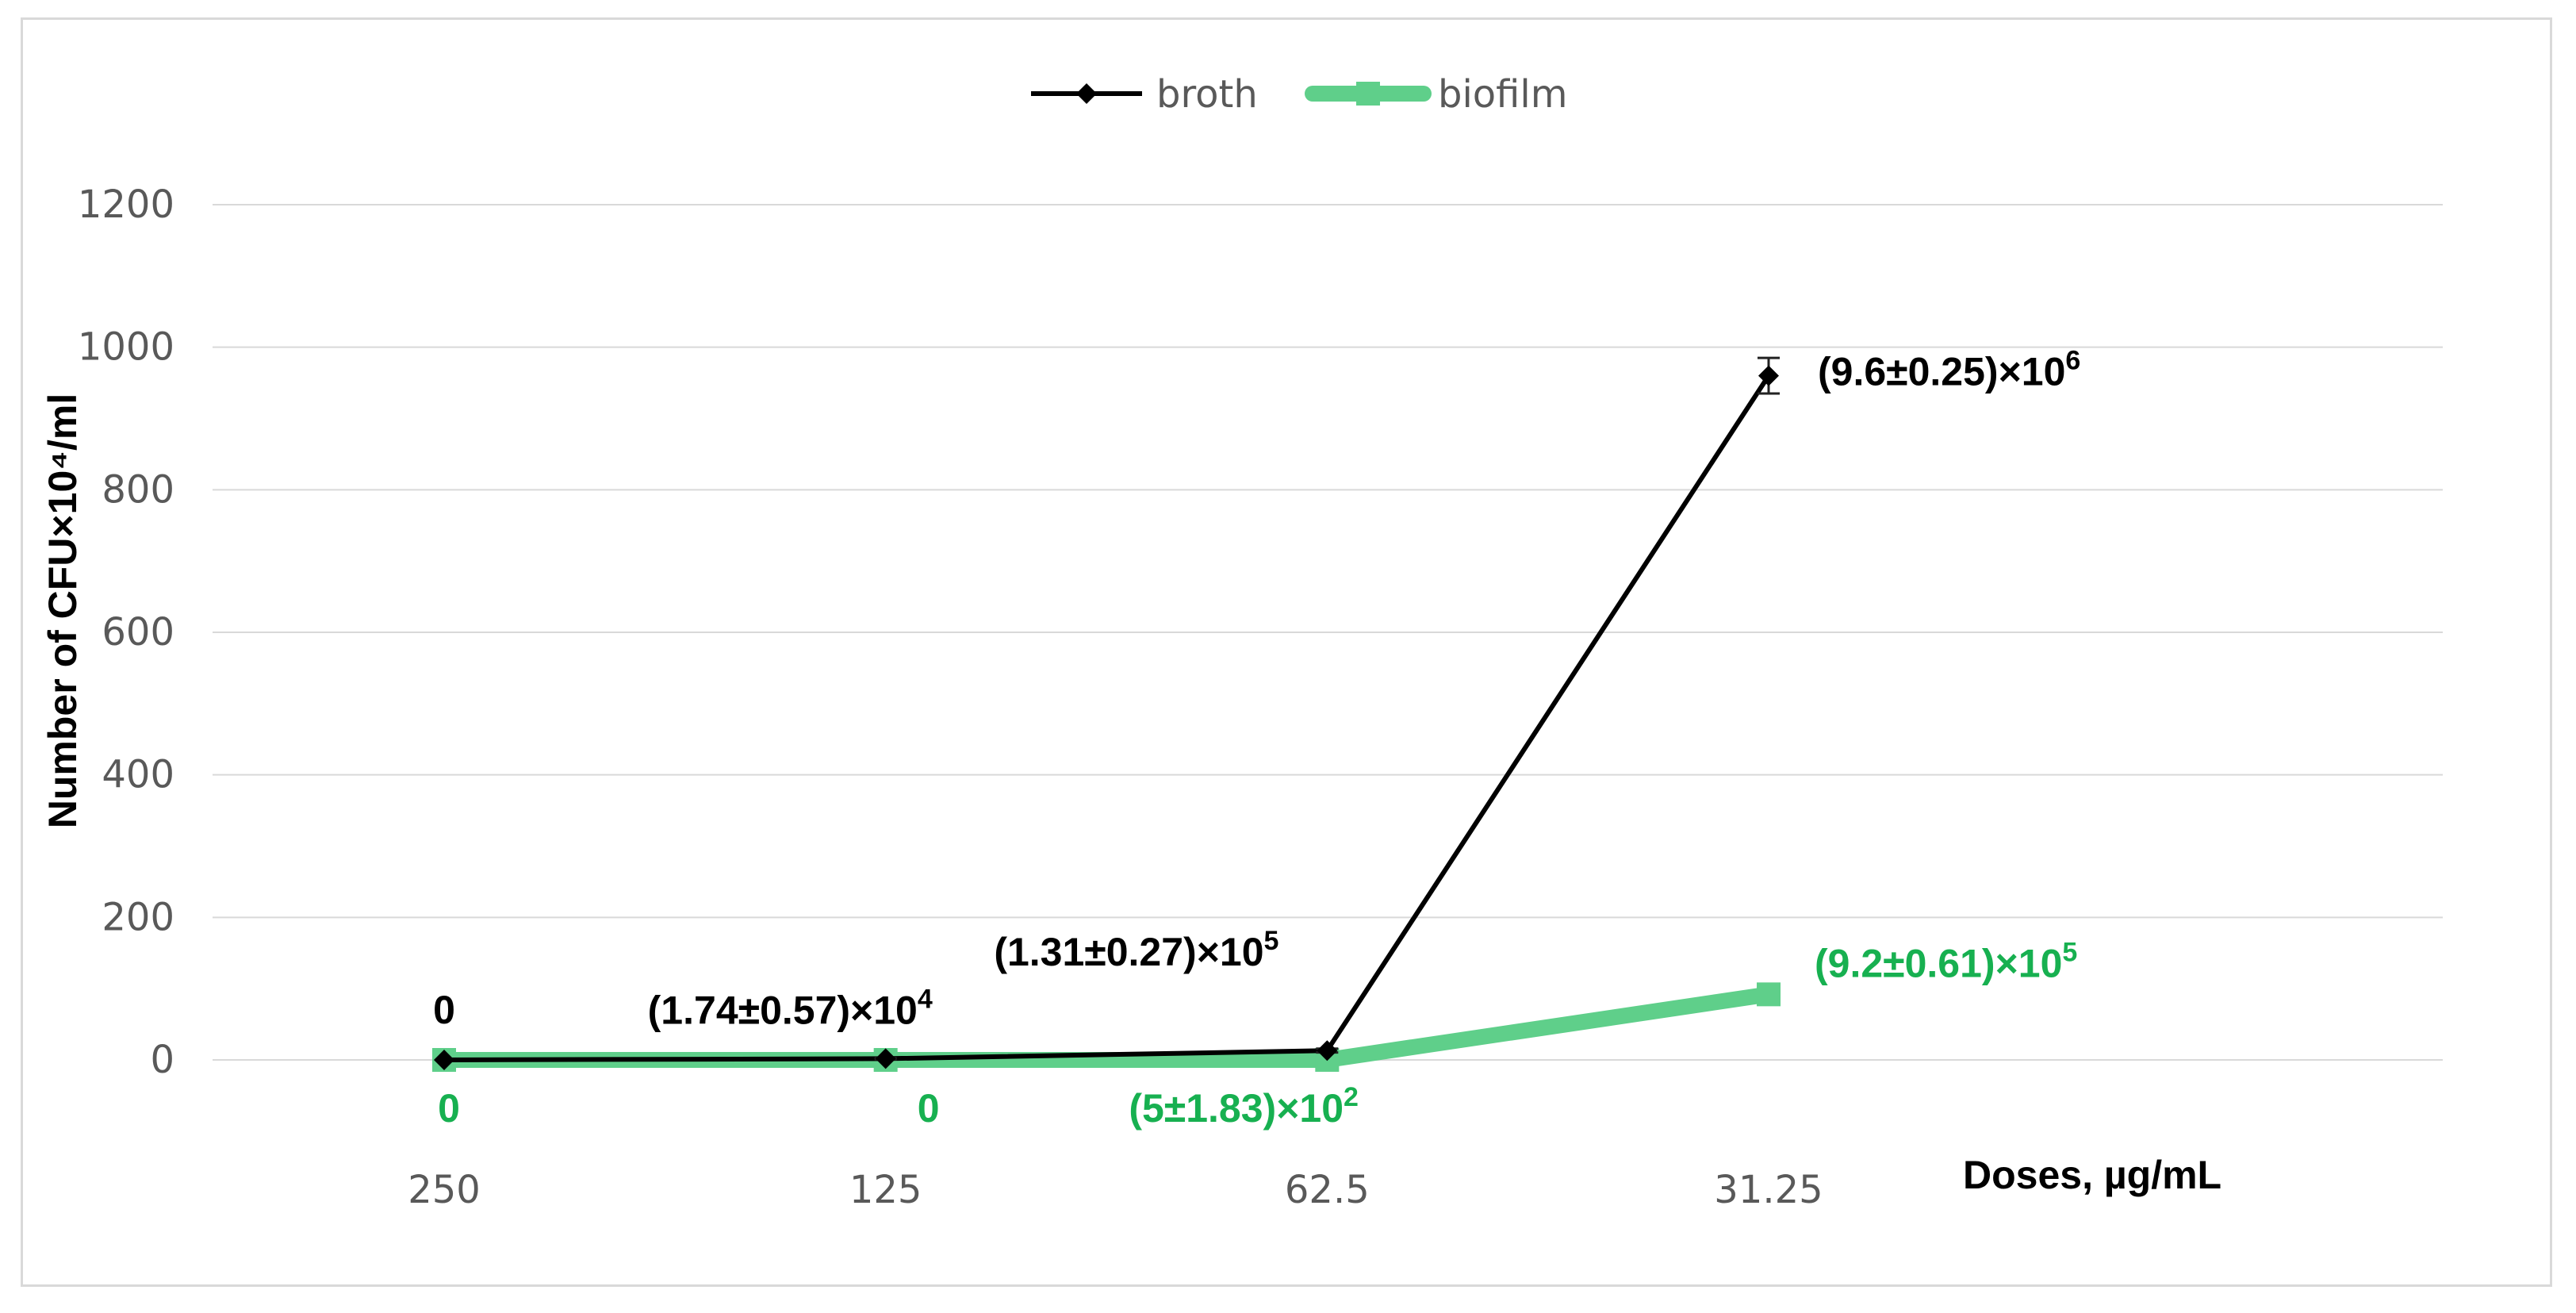 The height and width of the screenshot is (1313, 2576). Describe the element at coordinates (138, 490) in the screenshot. I see `y-tick-label: 800` at that location.